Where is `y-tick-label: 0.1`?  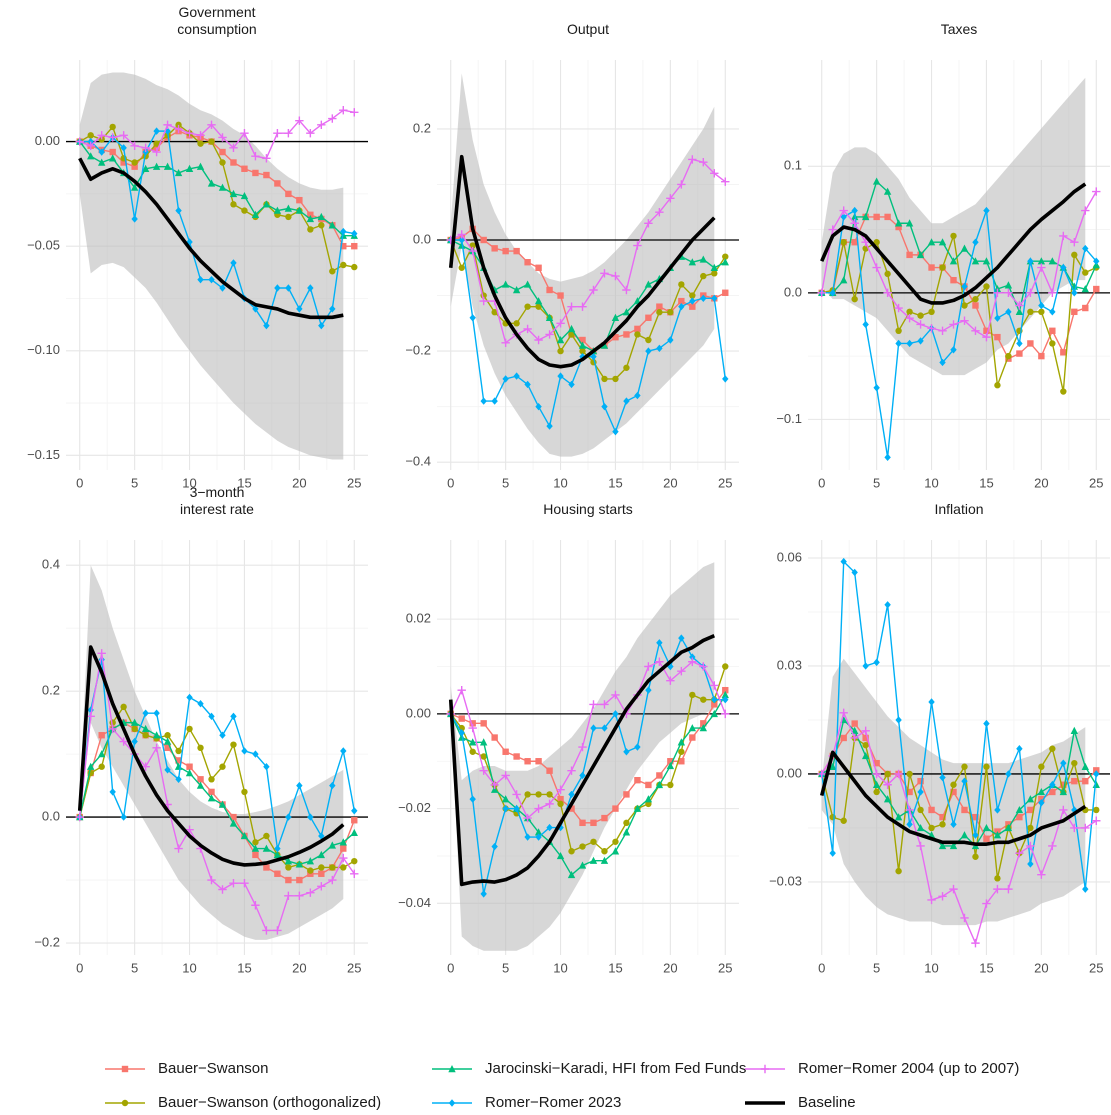 y-tick-label: 0.1 is located at coordinates (793, 165).